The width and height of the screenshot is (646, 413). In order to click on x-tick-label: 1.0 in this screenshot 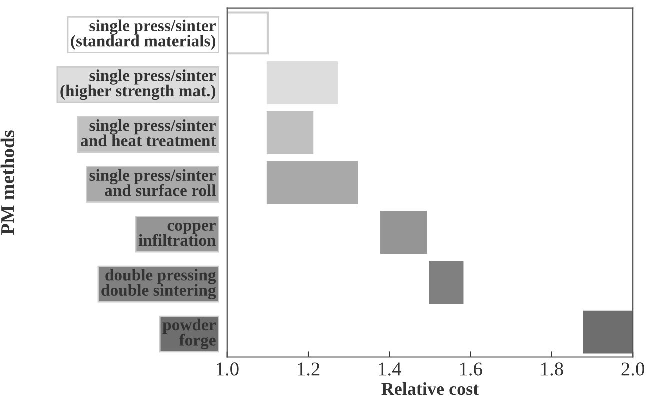, I will do `click(227, 369)`.